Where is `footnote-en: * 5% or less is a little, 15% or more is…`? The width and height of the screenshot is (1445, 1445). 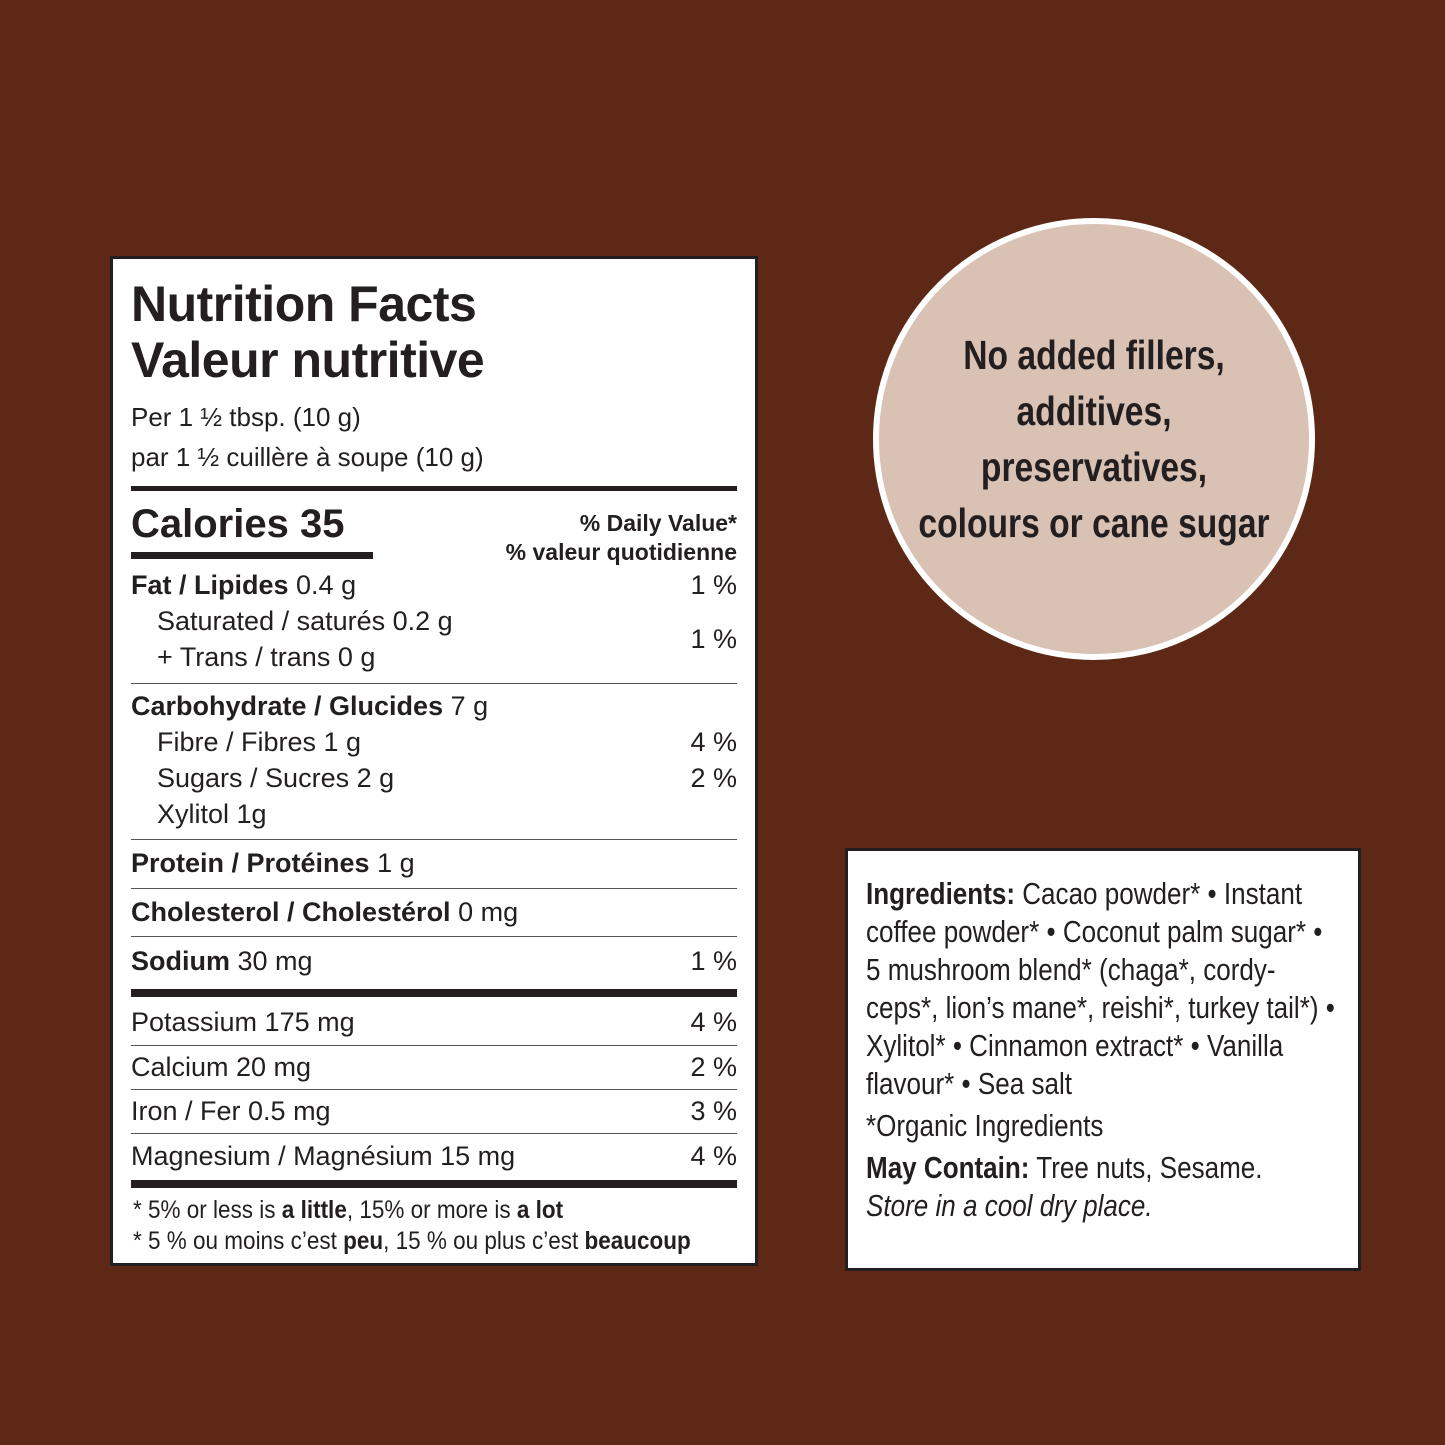 footnote-en: * 5% or less is a little, 15% or more is… is located at coordinates (348, 1210).